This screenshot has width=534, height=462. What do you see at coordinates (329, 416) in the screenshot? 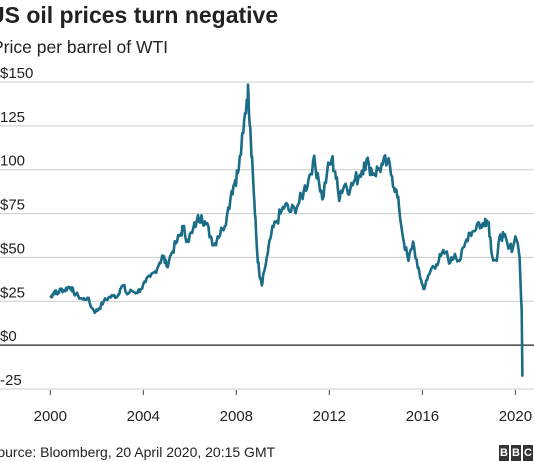
I see `x-tick-label: 2012` at bounding box center [329, 416].